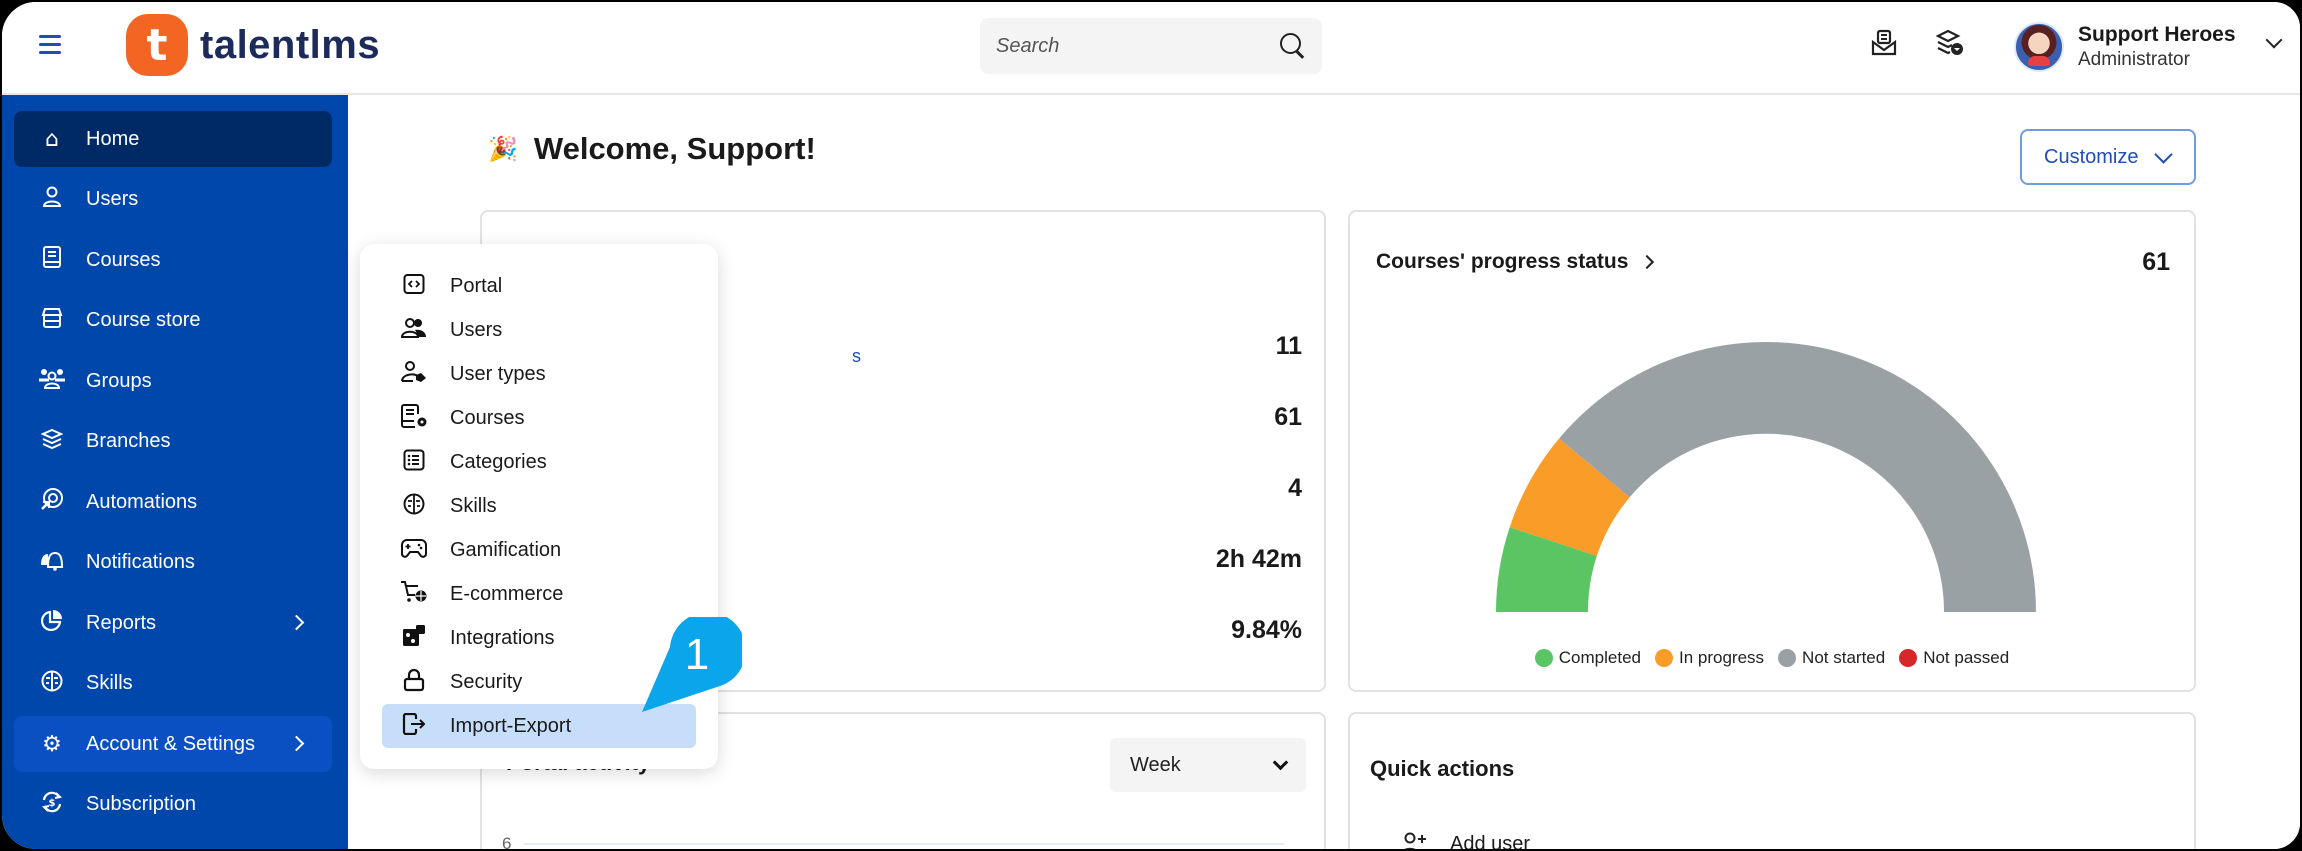 The width and height of the screenshot is (2302, 851). What do you see at coordinates (414, 550) in the screenshot?
I see `gamepad-icon` at bounding box center [414, 550].